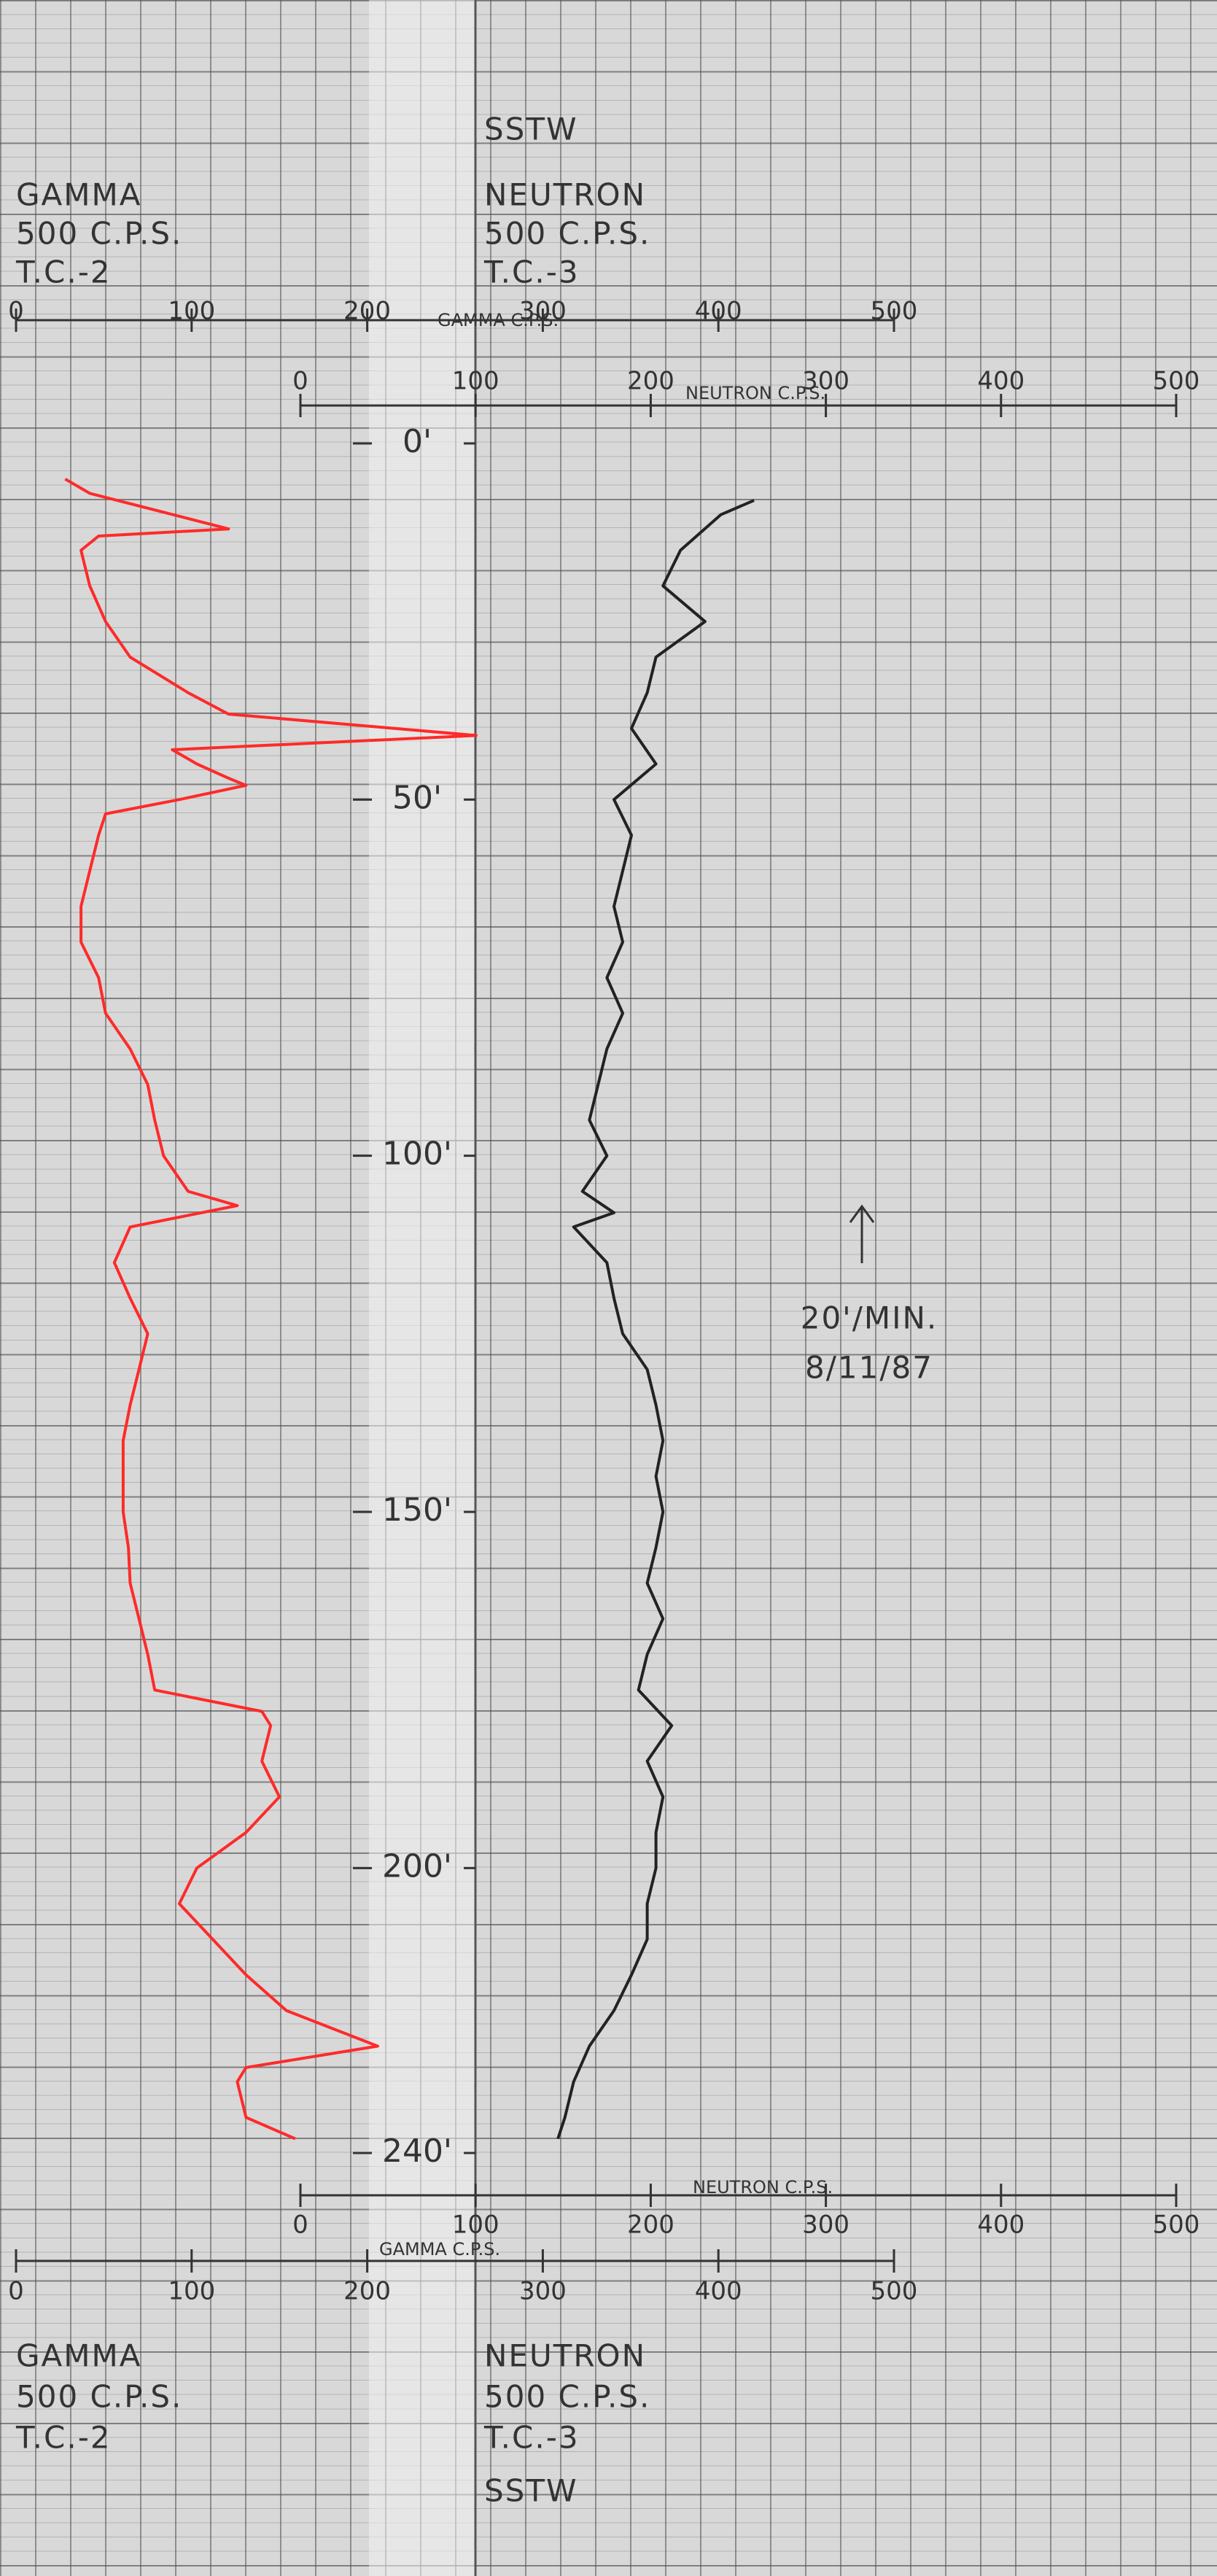 The width and height of the screenshot is (1217, 2576). What do you see at coordinates (417, 798) in the screenshot?
I see `depth-label: 50'` at bounding box center [417, 798].